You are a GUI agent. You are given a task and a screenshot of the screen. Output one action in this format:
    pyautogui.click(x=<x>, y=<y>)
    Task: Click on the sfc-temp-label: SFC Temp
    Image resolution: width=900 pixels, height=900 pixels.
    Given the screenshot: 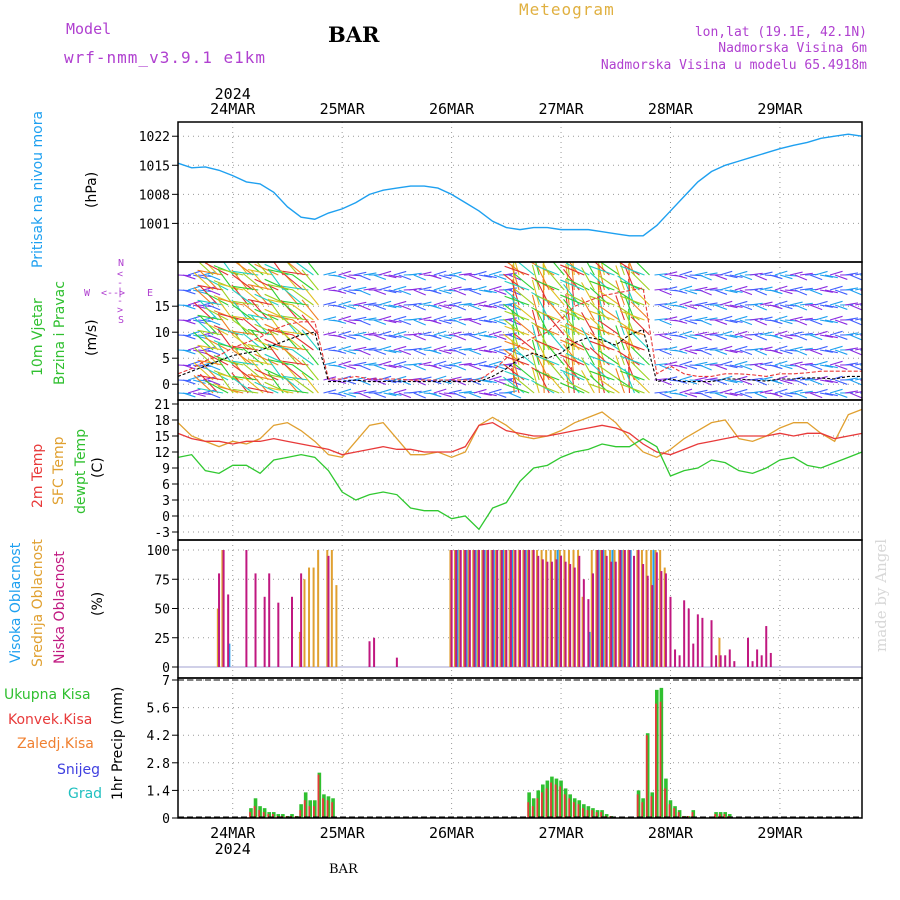 What is the action you would take?
    pyautogui.click(x=59, y=470)
    